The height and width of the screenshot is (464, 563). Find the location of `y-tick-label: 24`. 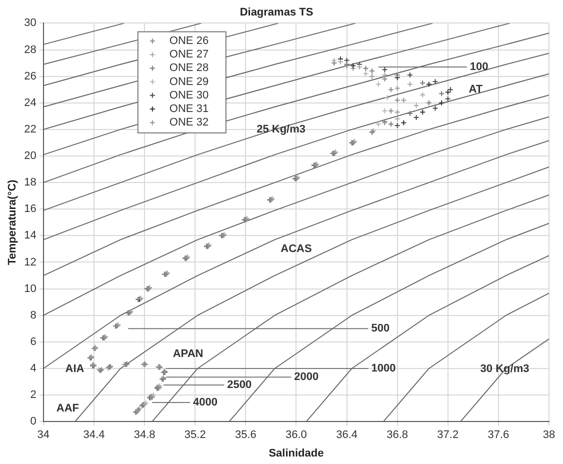

y-tick-label: 24 is located at coordinates (30, 102).